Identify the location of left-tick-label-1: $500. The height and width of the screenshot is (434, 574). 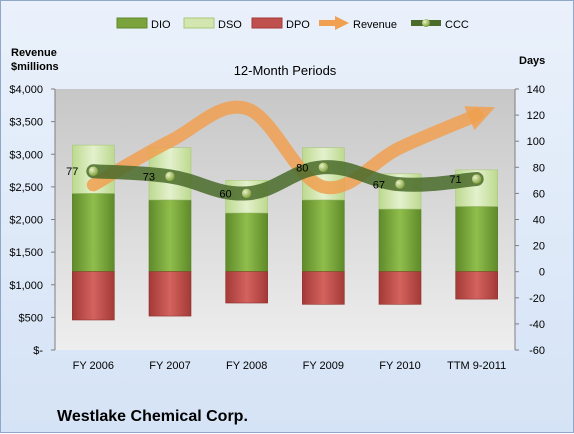
(31, 318).